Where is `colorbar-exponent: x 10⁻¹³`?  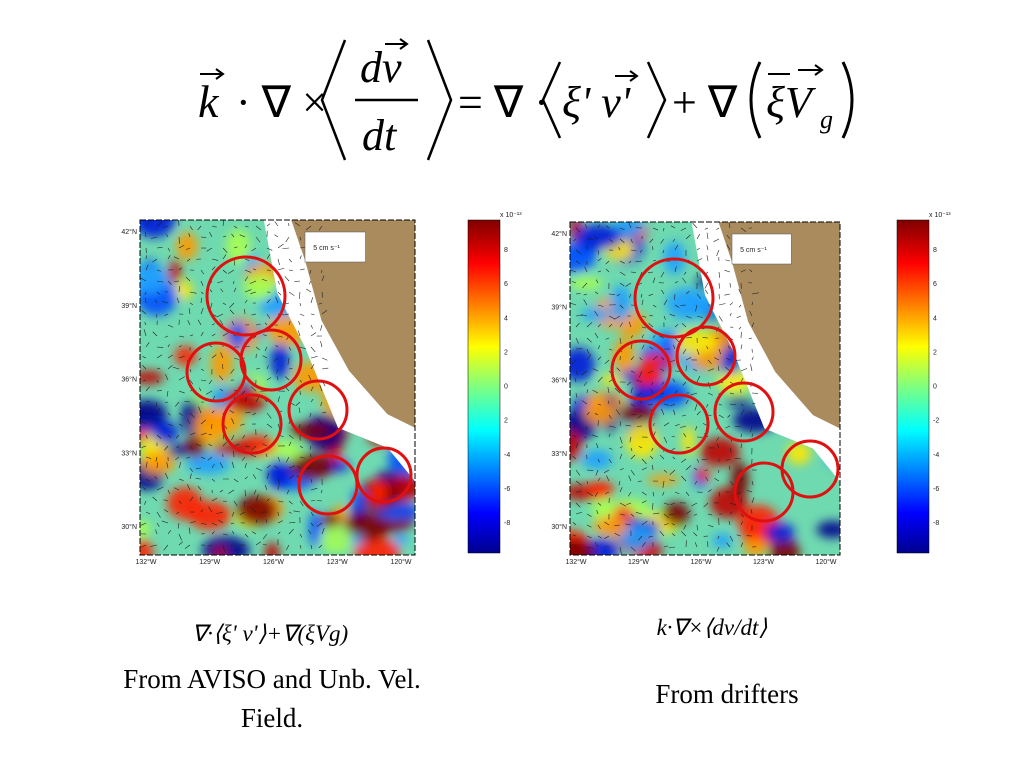
colorbar-exponent: x 10⁻¹³ is located at coordinates (940, 215).